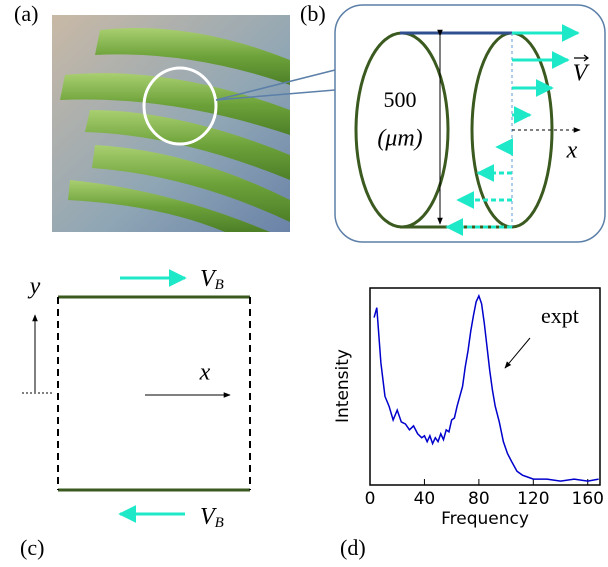 Image resolution: width=608 pixels, height=567 pixels. What do you see at coordinates (370, 499) in the screenshot?
I see `x-tick-label: 0` at bounding box center [370, 499].